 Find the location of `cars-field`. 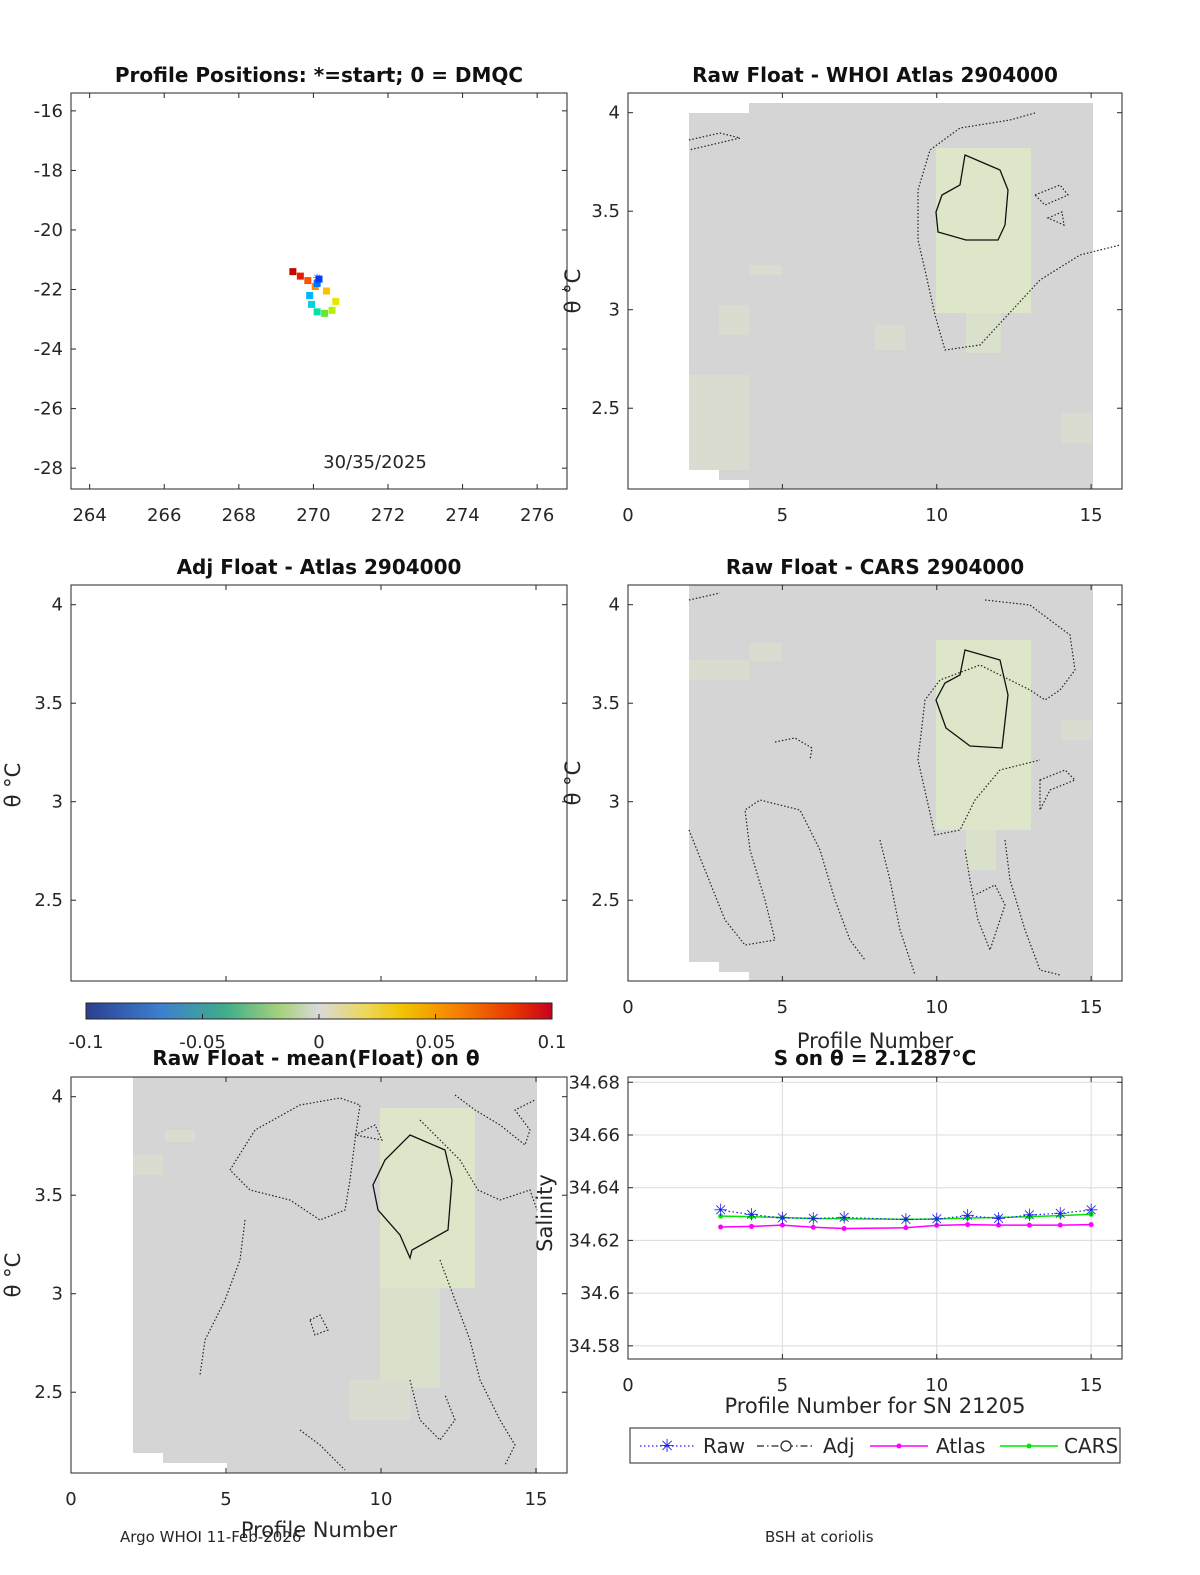

cars-field is located at coordinates (891, 783).